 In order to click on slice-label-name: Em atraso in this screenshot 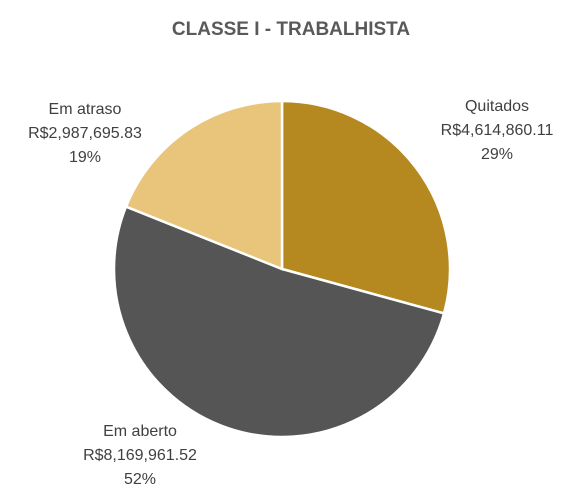, I will do `click(85, 109)`.